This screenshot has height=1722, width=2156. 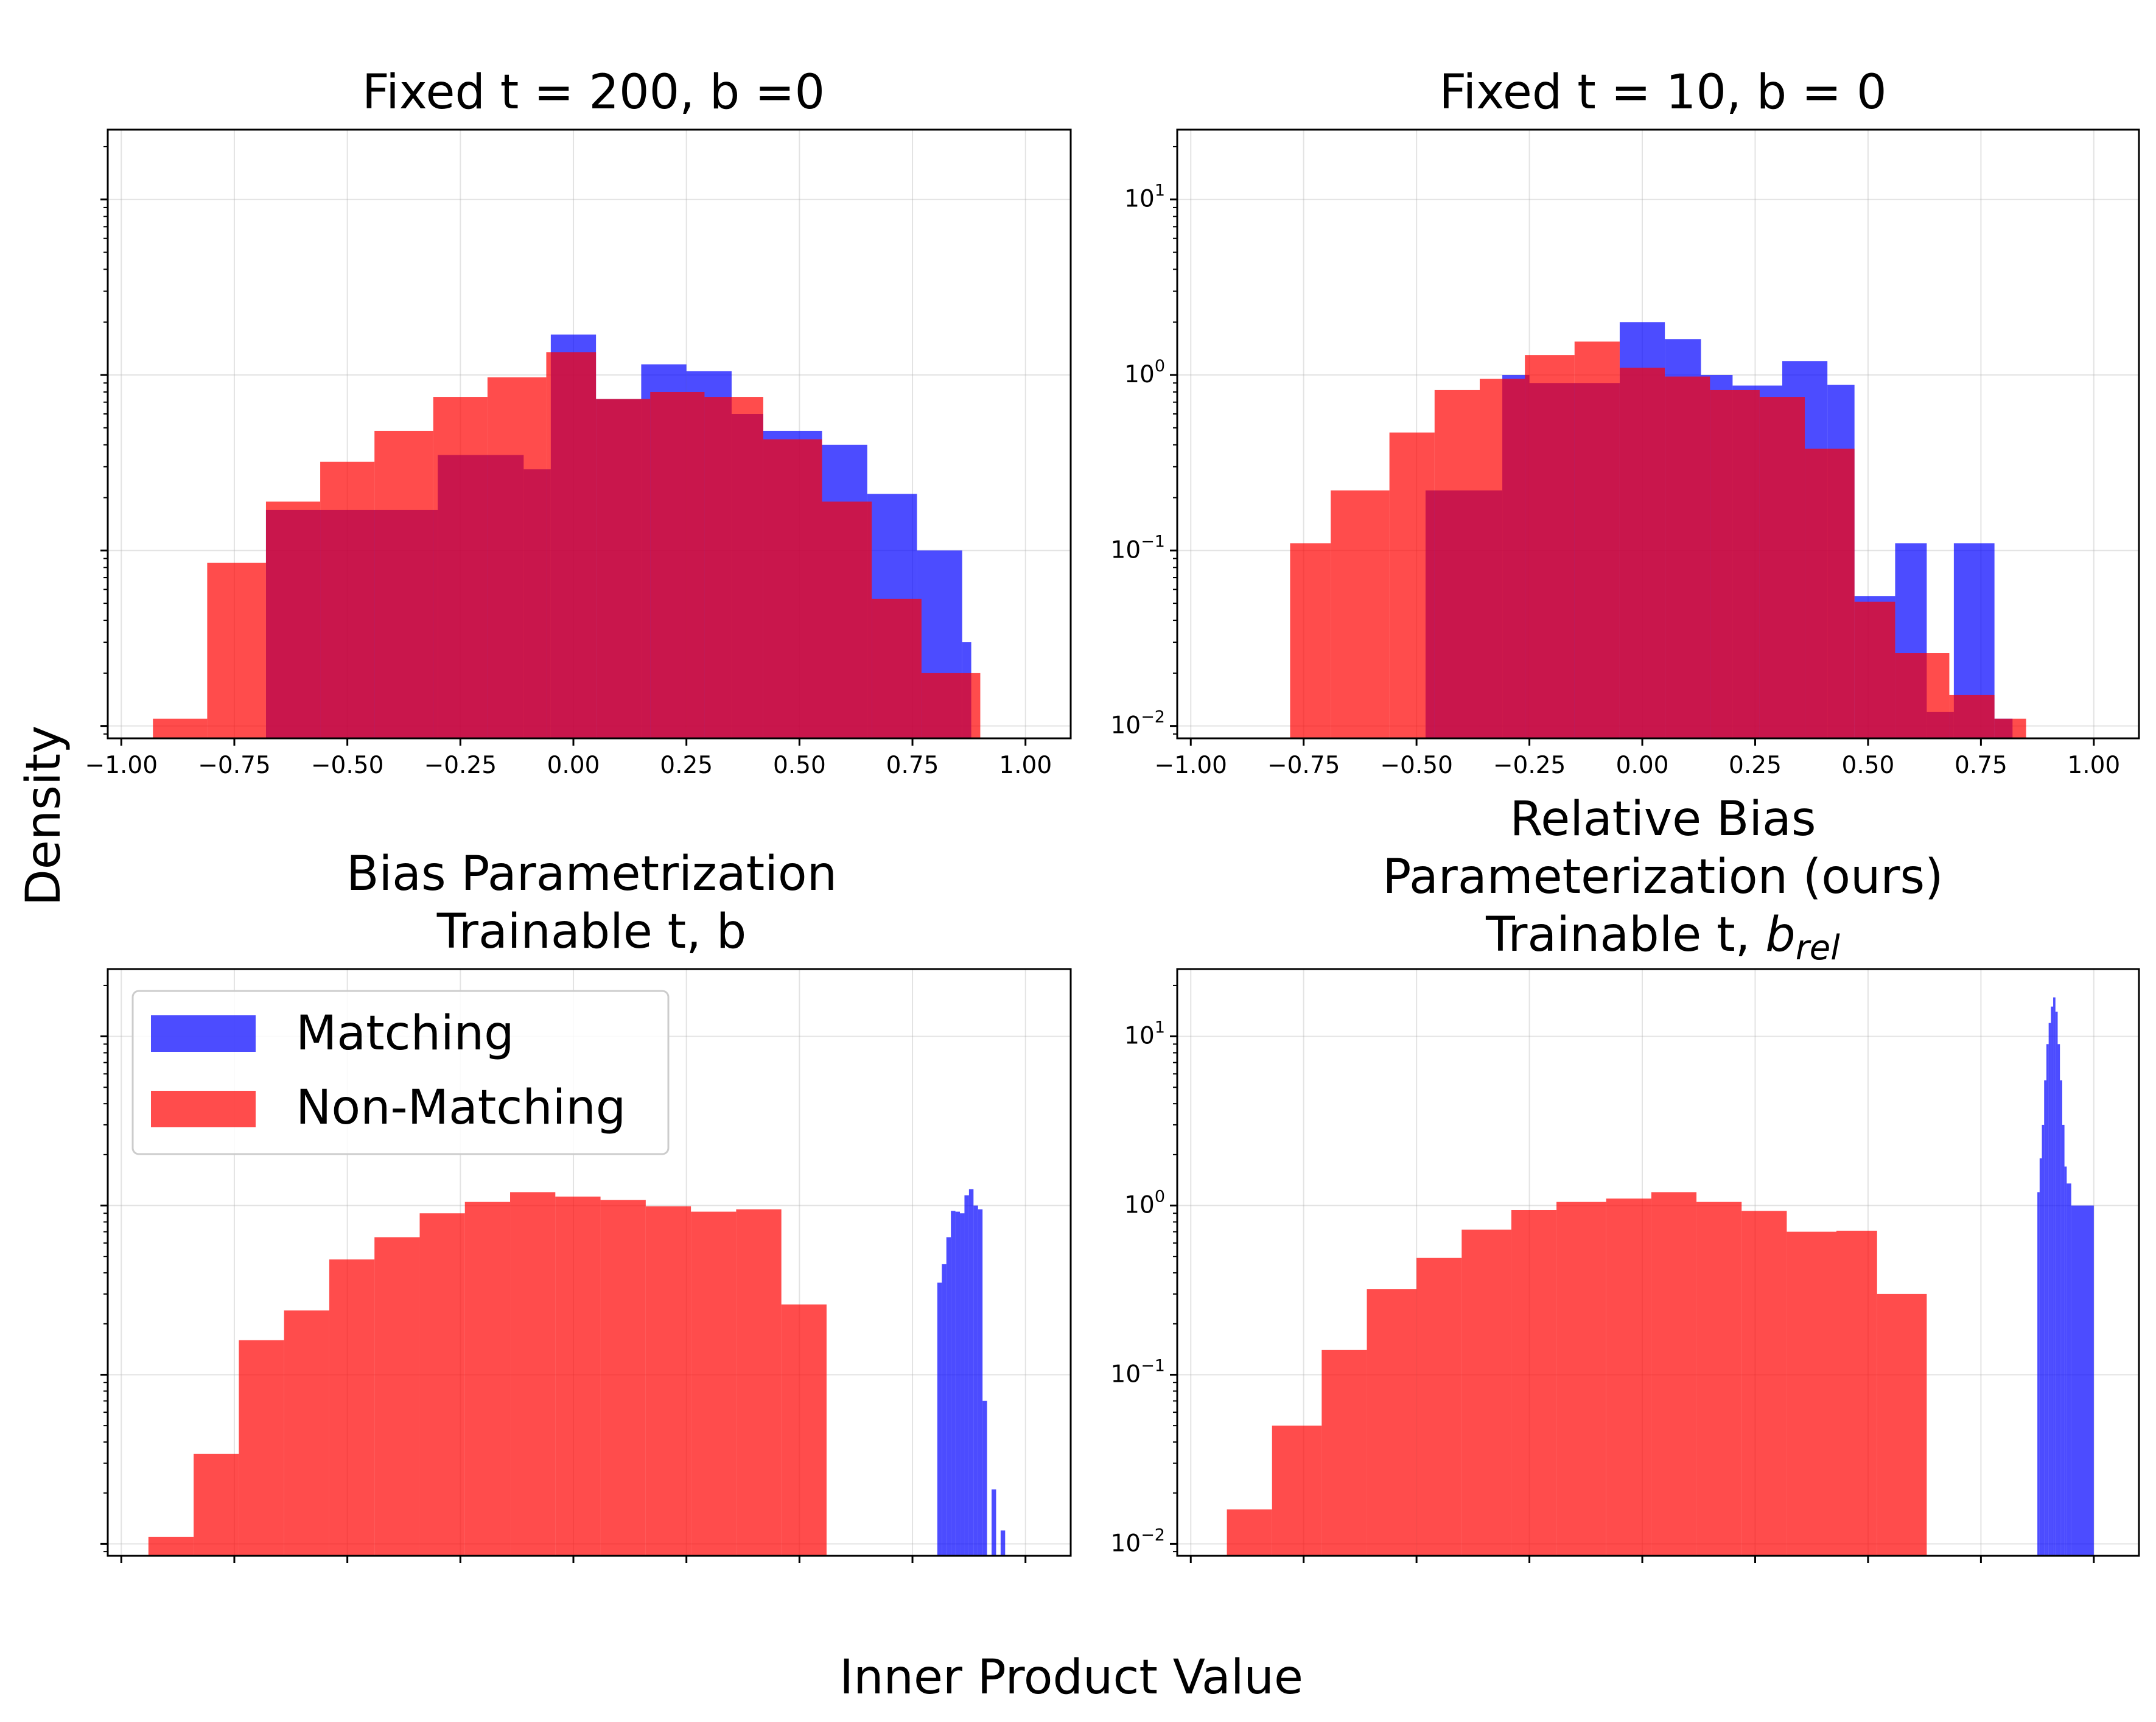 What do you see at coordinates (1625, 935) in the screenshot?
I see `panel-4-title-line3-text: Trainable t,` at bounding box center [1625, 935].